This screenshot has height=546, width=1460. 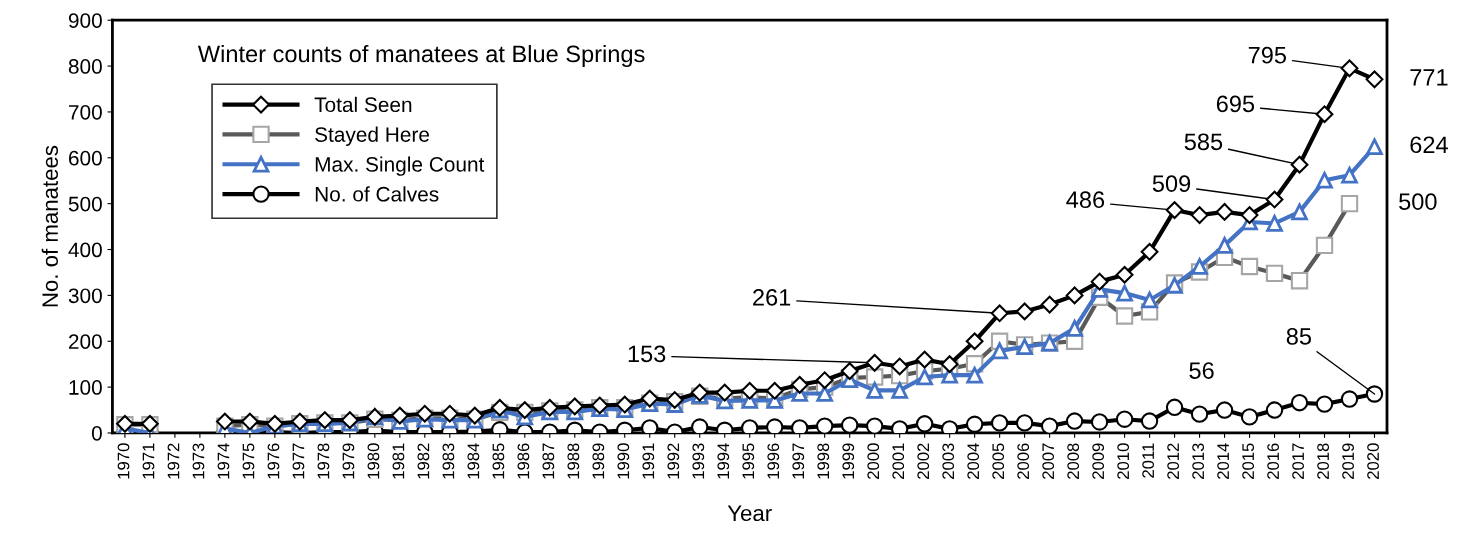 I want to click on x-tick-label: 1985, so click(x=498, y=461).